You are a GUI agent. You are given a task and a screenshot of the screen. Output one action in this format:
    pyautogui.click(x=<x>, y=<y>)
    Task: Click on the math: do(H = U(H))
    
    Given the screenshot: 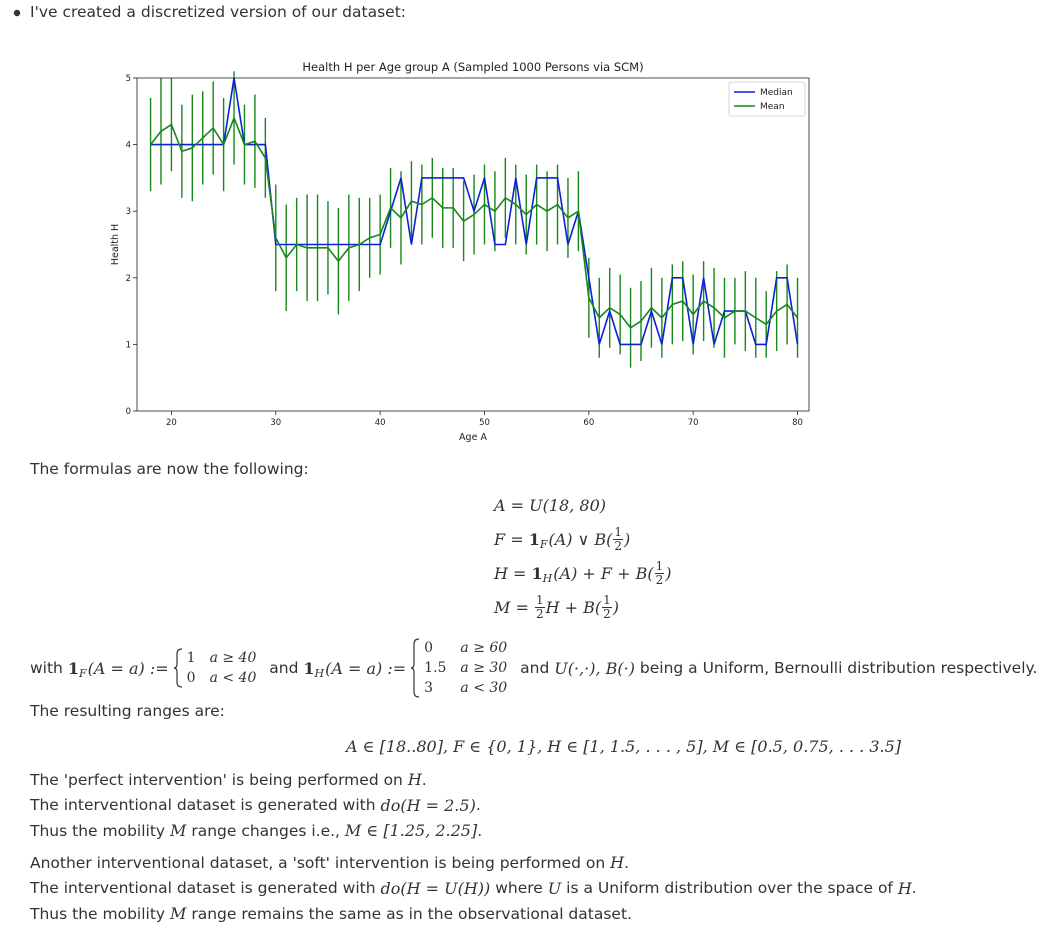 What is the action you would take?
    pyautogui.click(x=435, y=888)
    